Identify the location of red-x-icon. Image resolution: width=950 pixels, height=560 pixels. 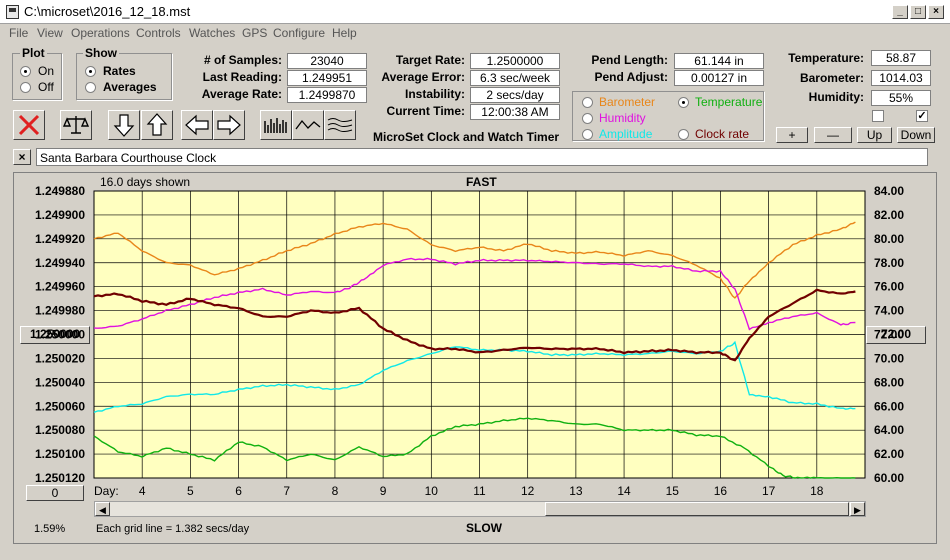
(29, 125).